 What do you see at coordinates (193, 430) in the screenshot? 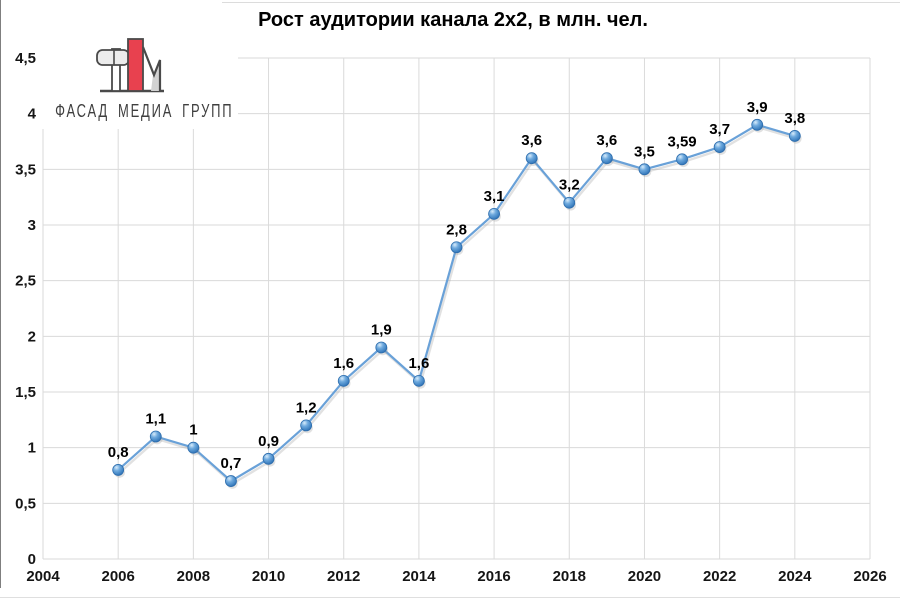
I see `data-point-label: 1` at bounding box center [193, 430].